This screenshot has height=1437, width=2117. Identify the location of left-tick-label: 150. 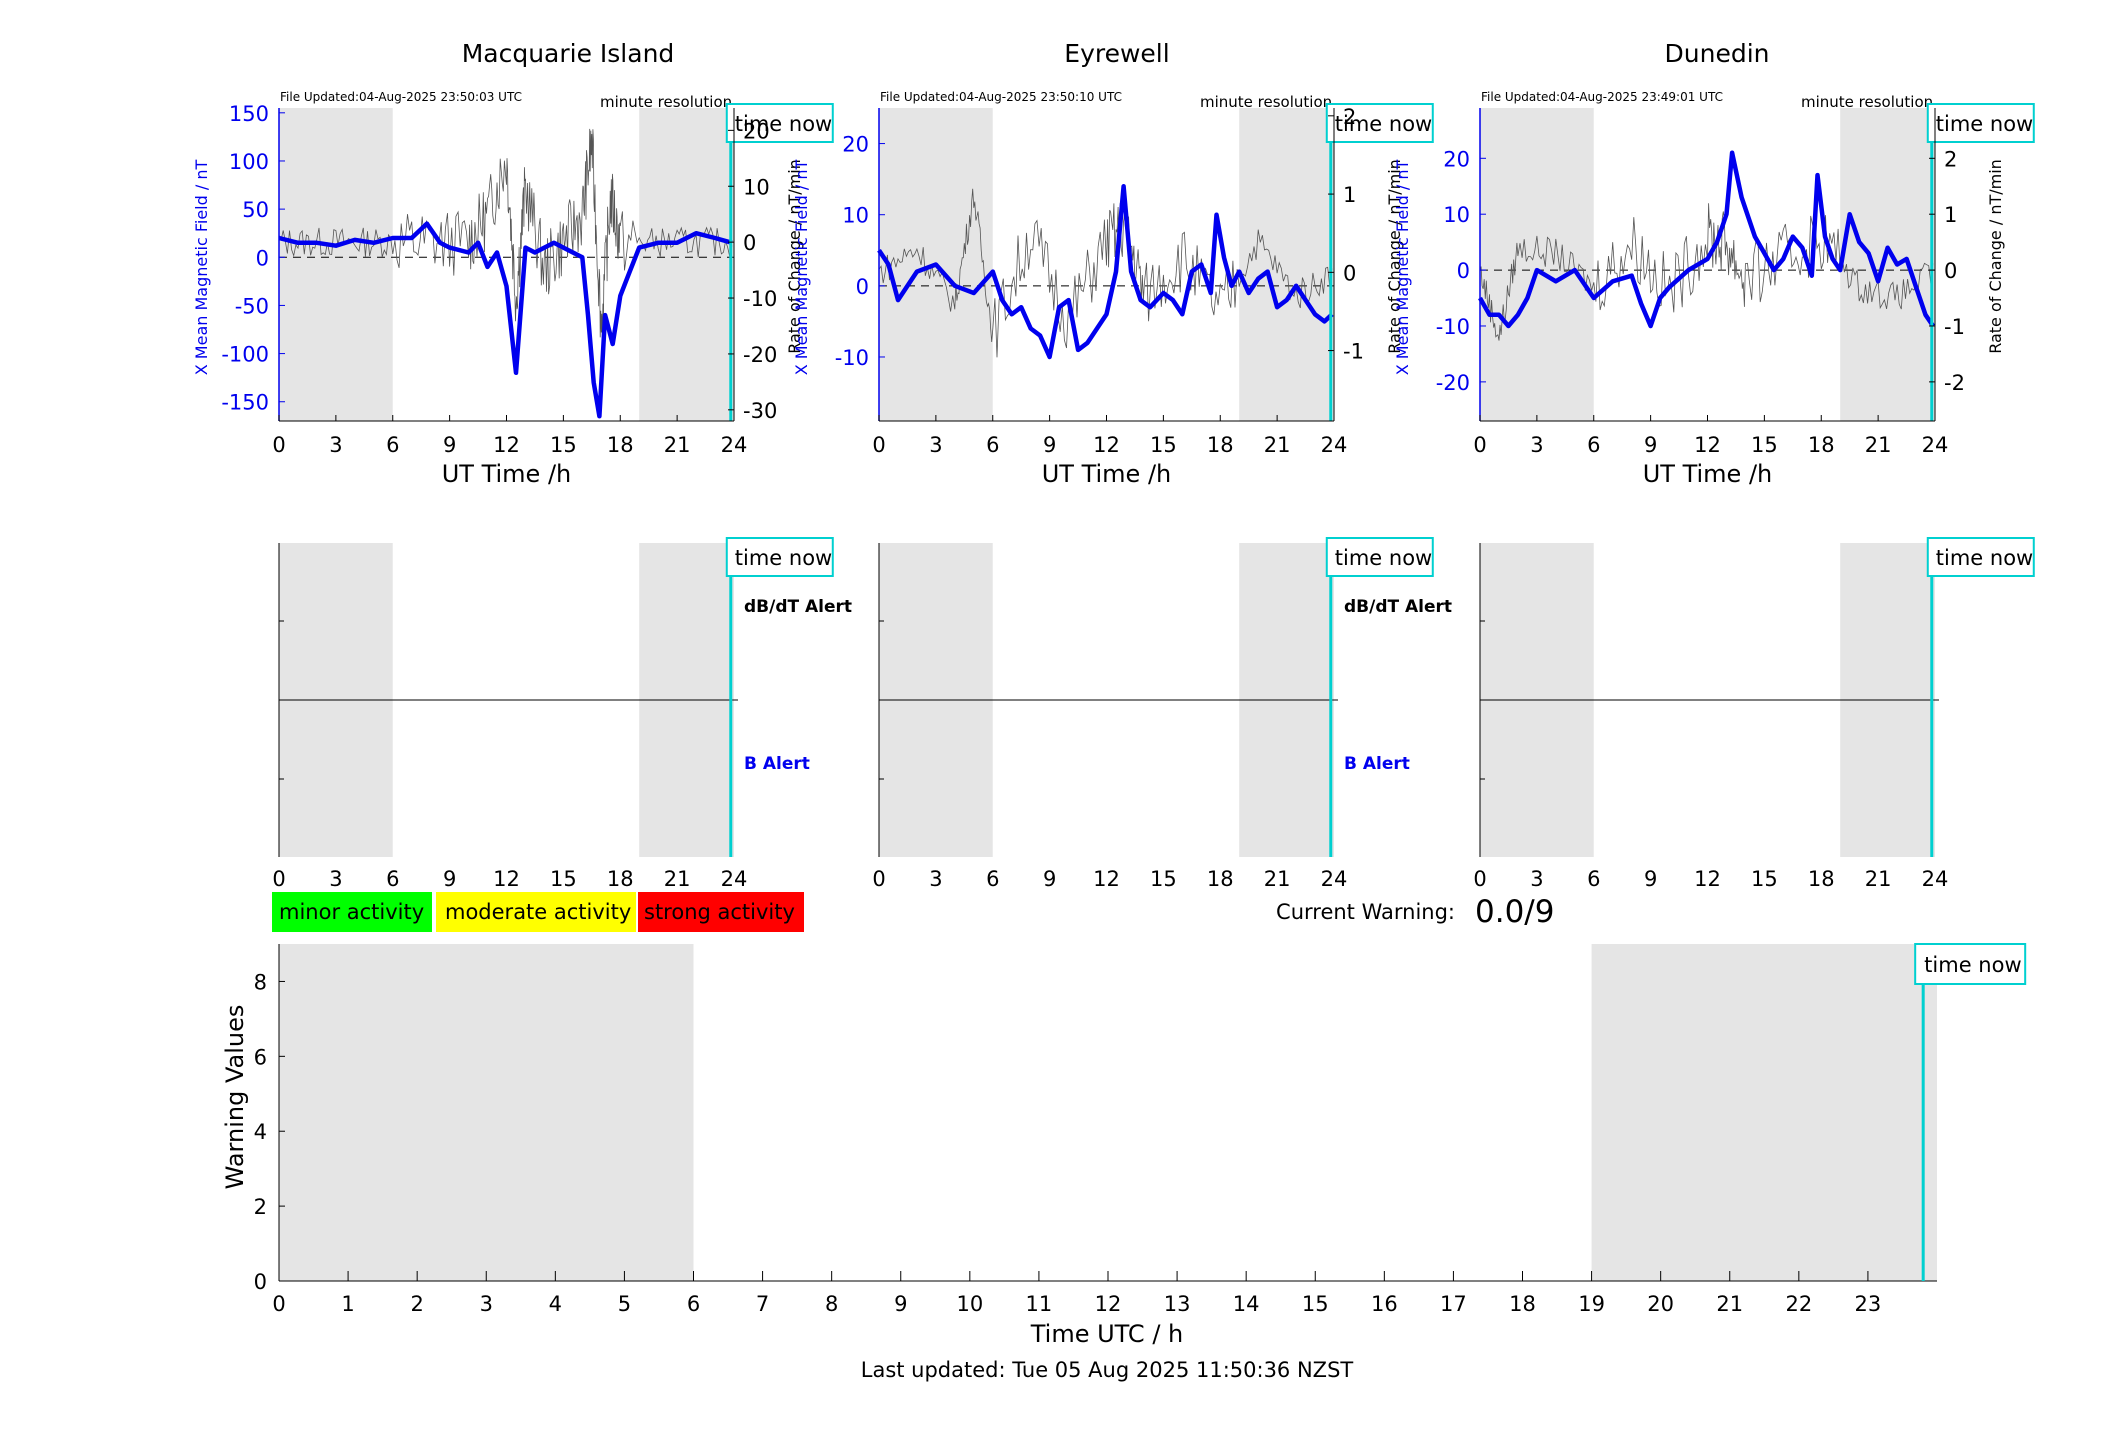
(249, 114).